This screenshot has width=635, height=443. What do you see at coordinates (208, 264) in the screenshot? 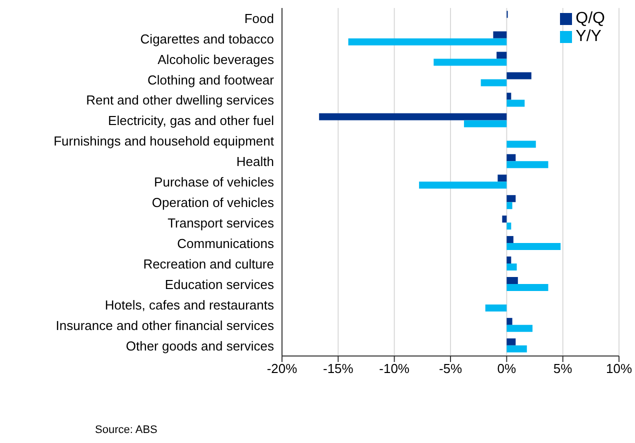
I see `y-tick-label: Recreation and culture` at bounding box center [208, 264].